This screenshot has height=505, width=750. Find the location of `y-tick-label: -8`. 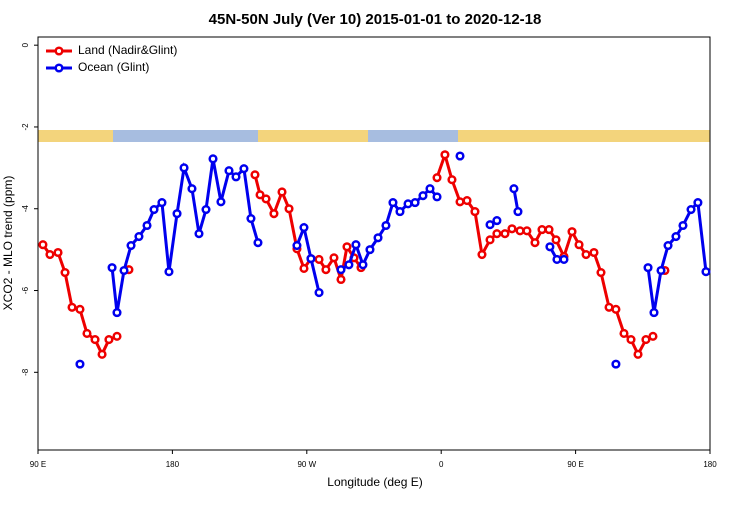

y-tick-label: -8 is located at coordinates (25, 372).